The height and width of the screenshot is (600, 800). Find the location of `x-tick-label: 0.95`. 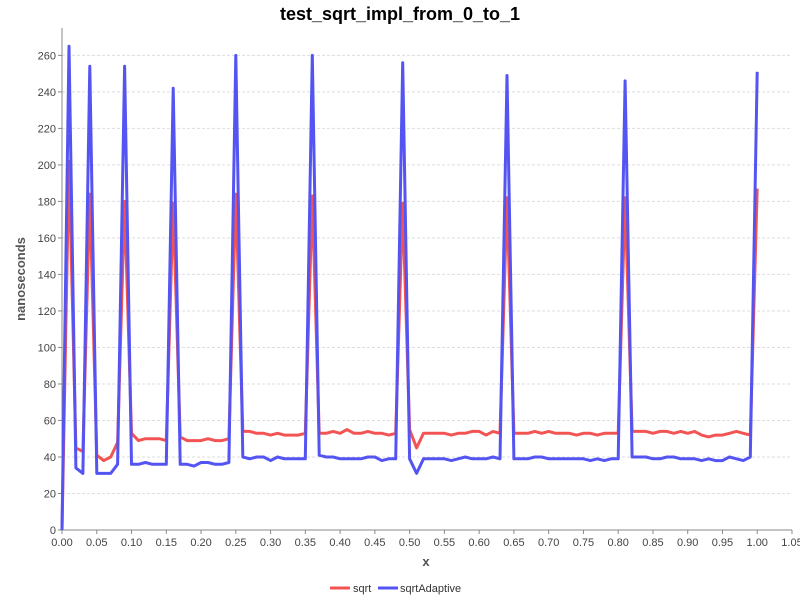

x-tick-label: 0.95 is located at coordinates (722, 543).